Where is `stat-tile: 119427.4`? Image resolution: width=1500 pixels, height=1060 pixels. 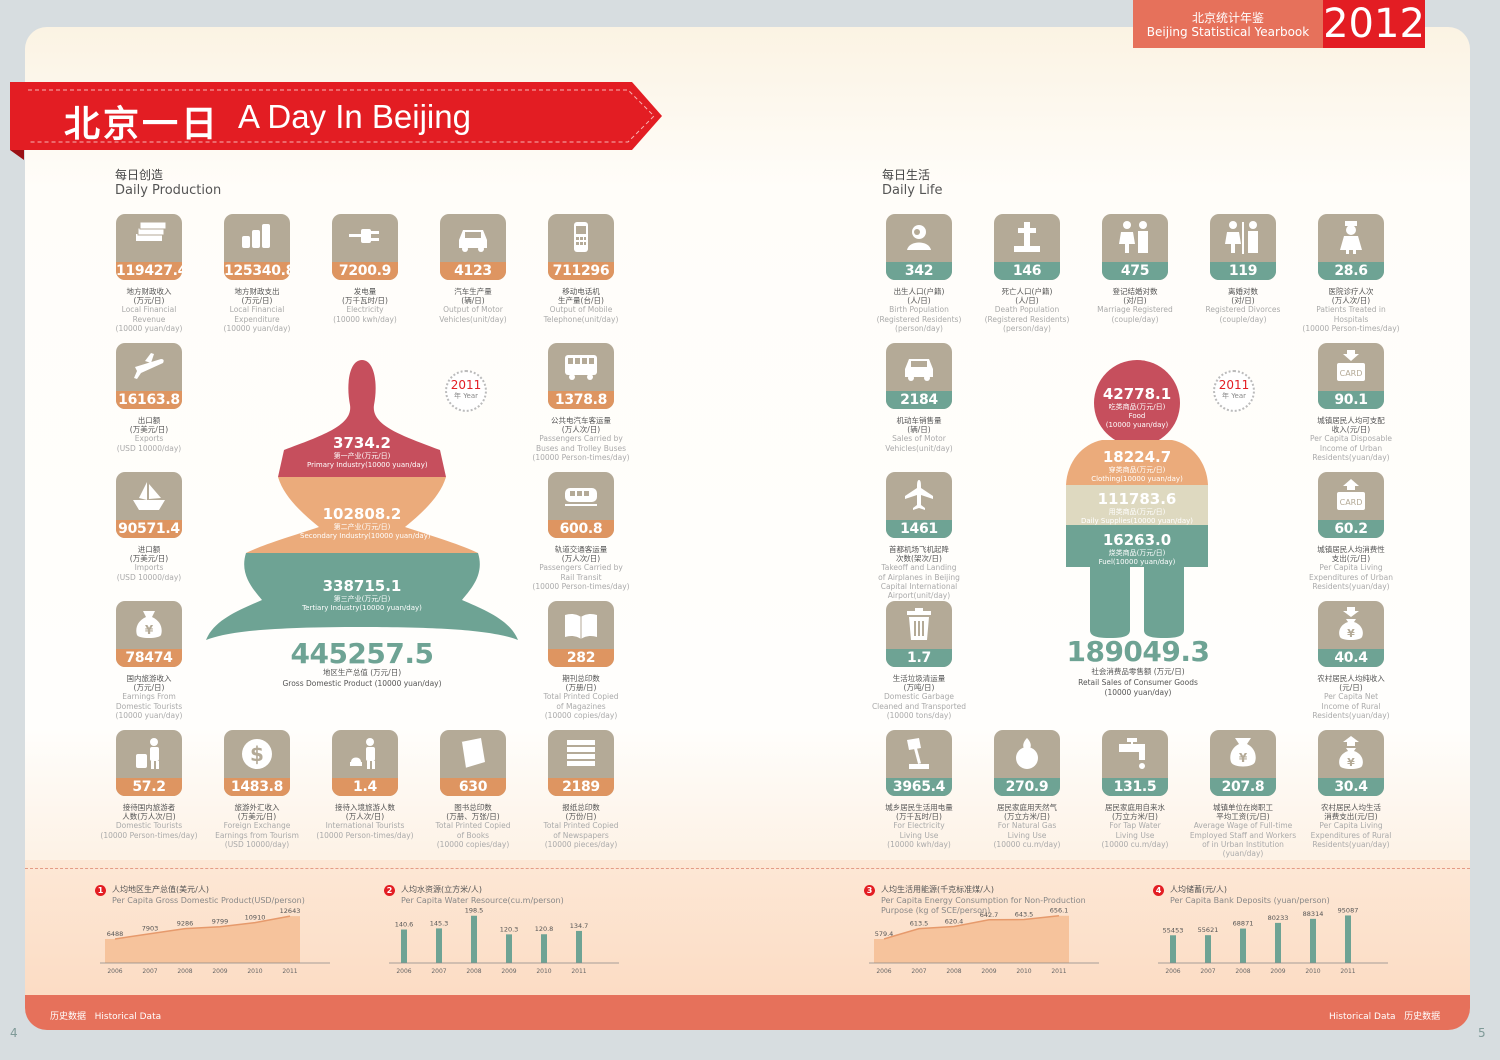
stat-tile: 119427.4 is located at coordinates (149, 247).